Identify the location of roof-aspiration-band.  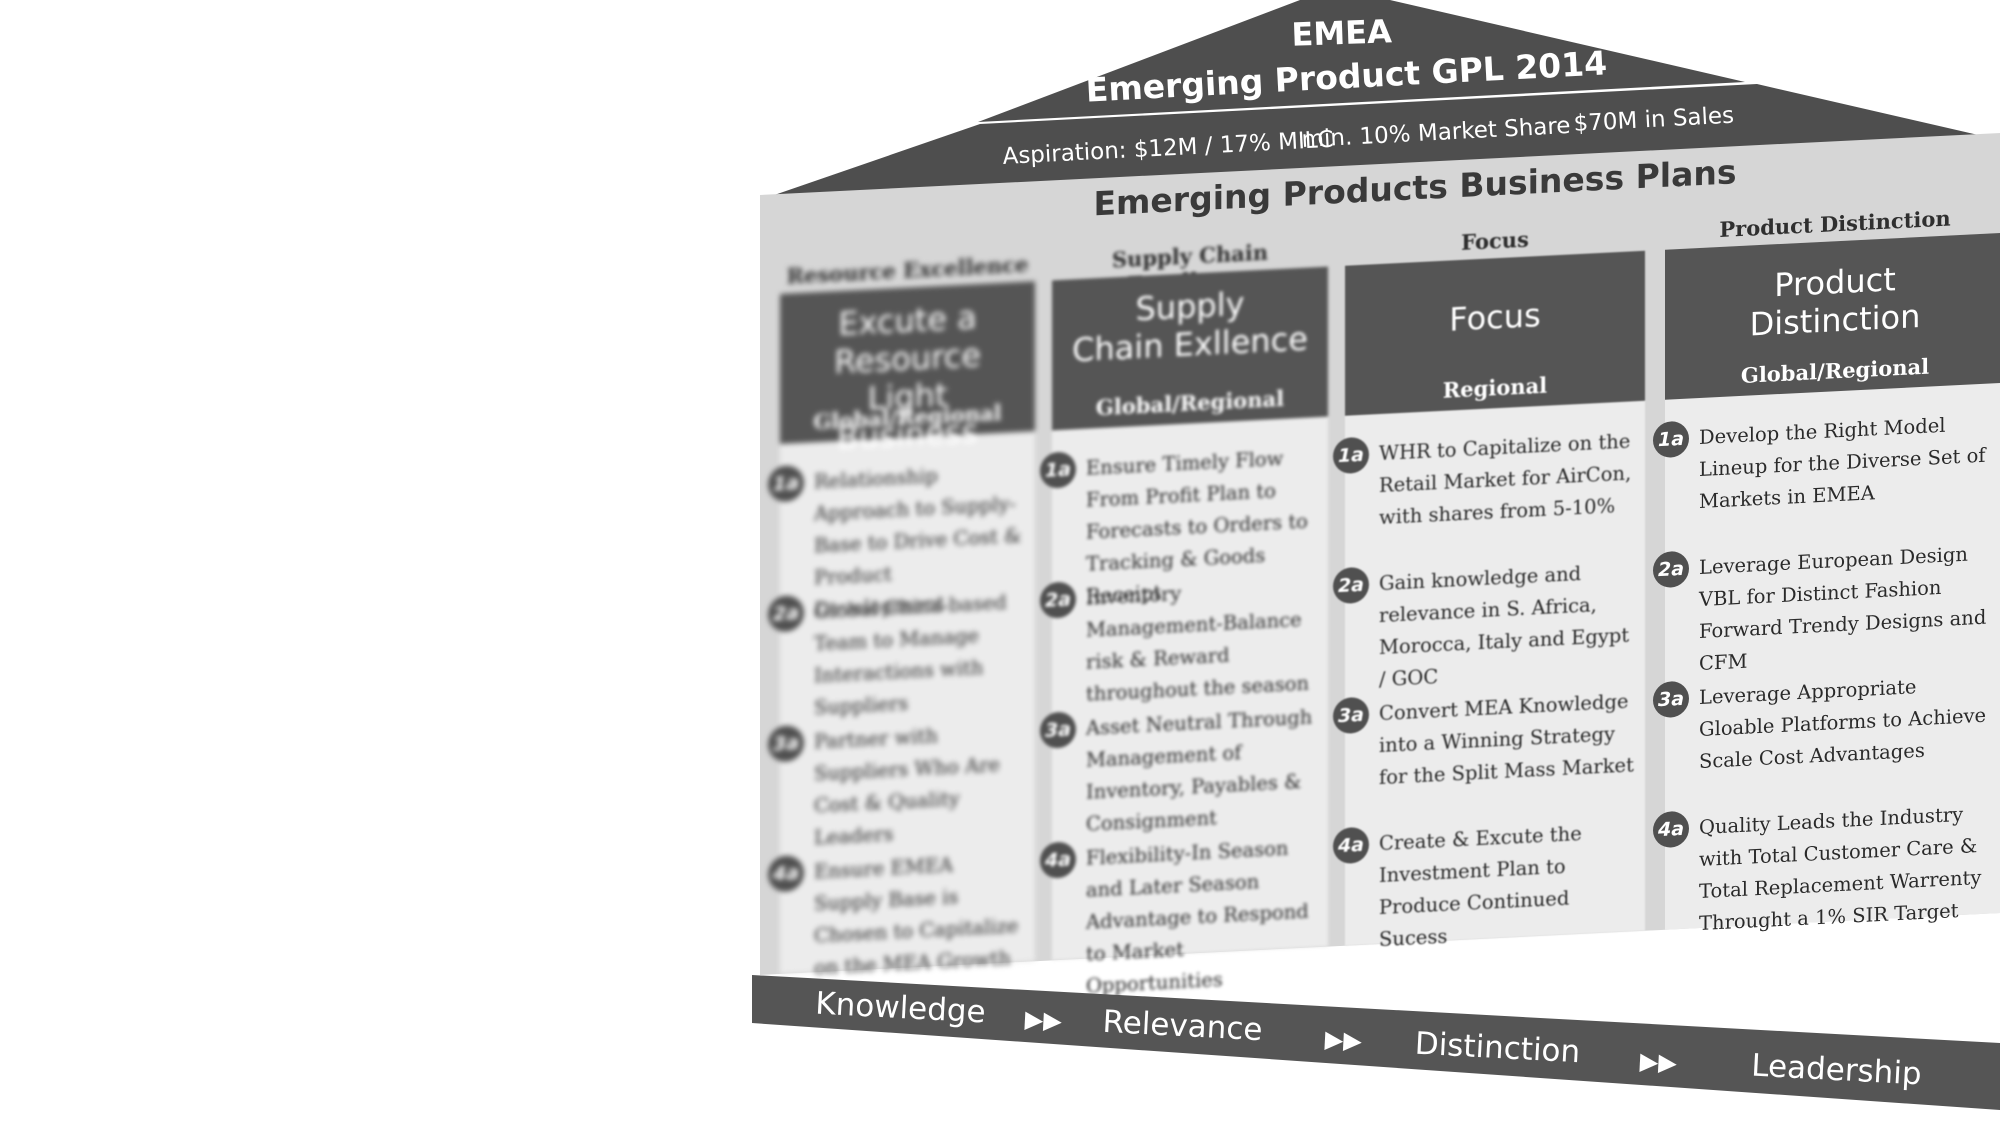
(1380, 142).